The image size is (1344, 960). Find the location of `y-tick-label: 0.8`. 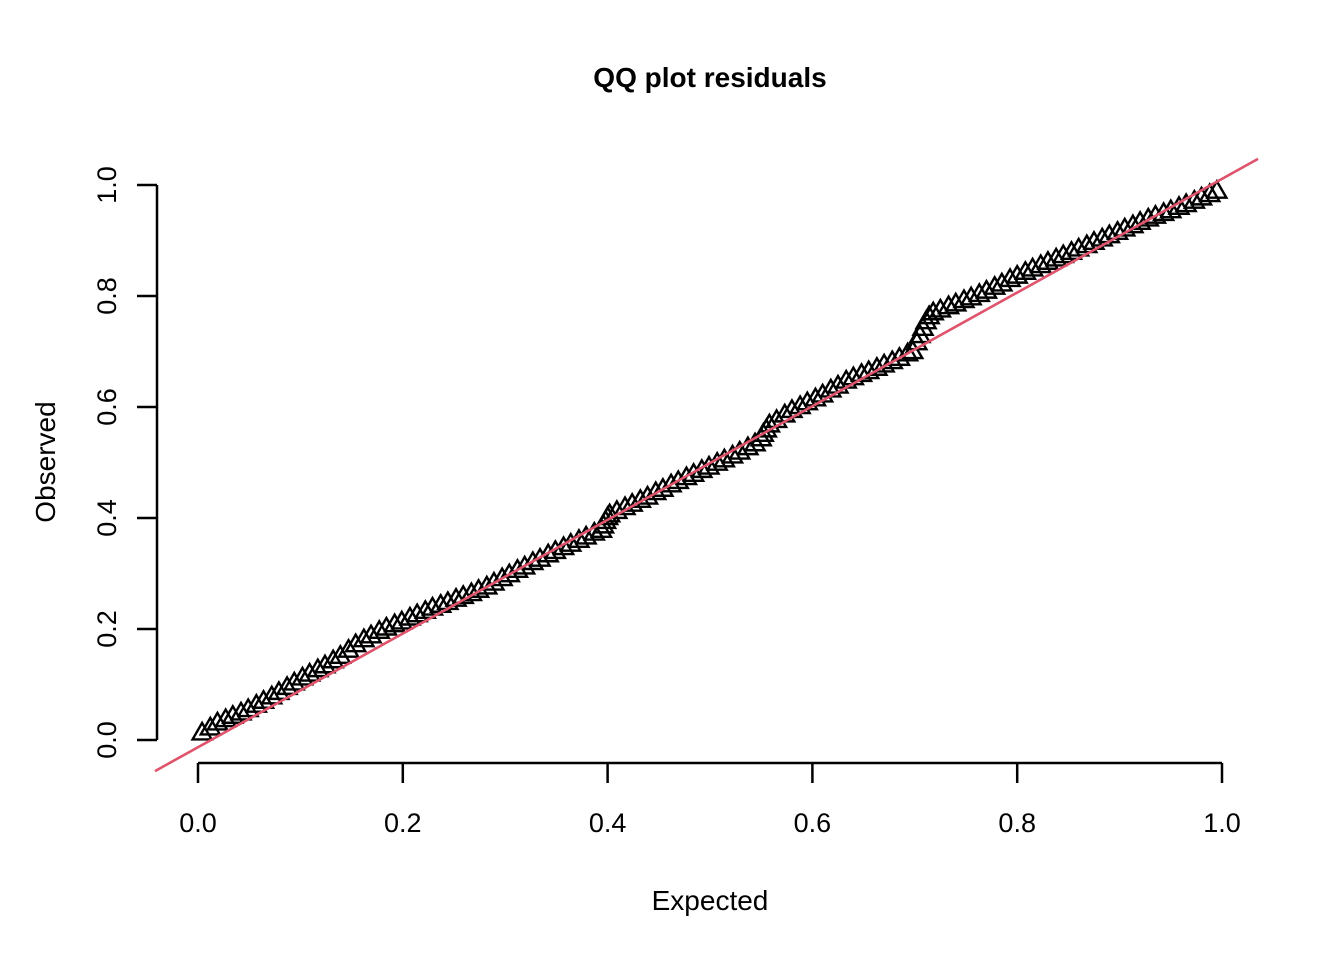

y-tick-label: 0.8 is located at coordinates (107, 296).